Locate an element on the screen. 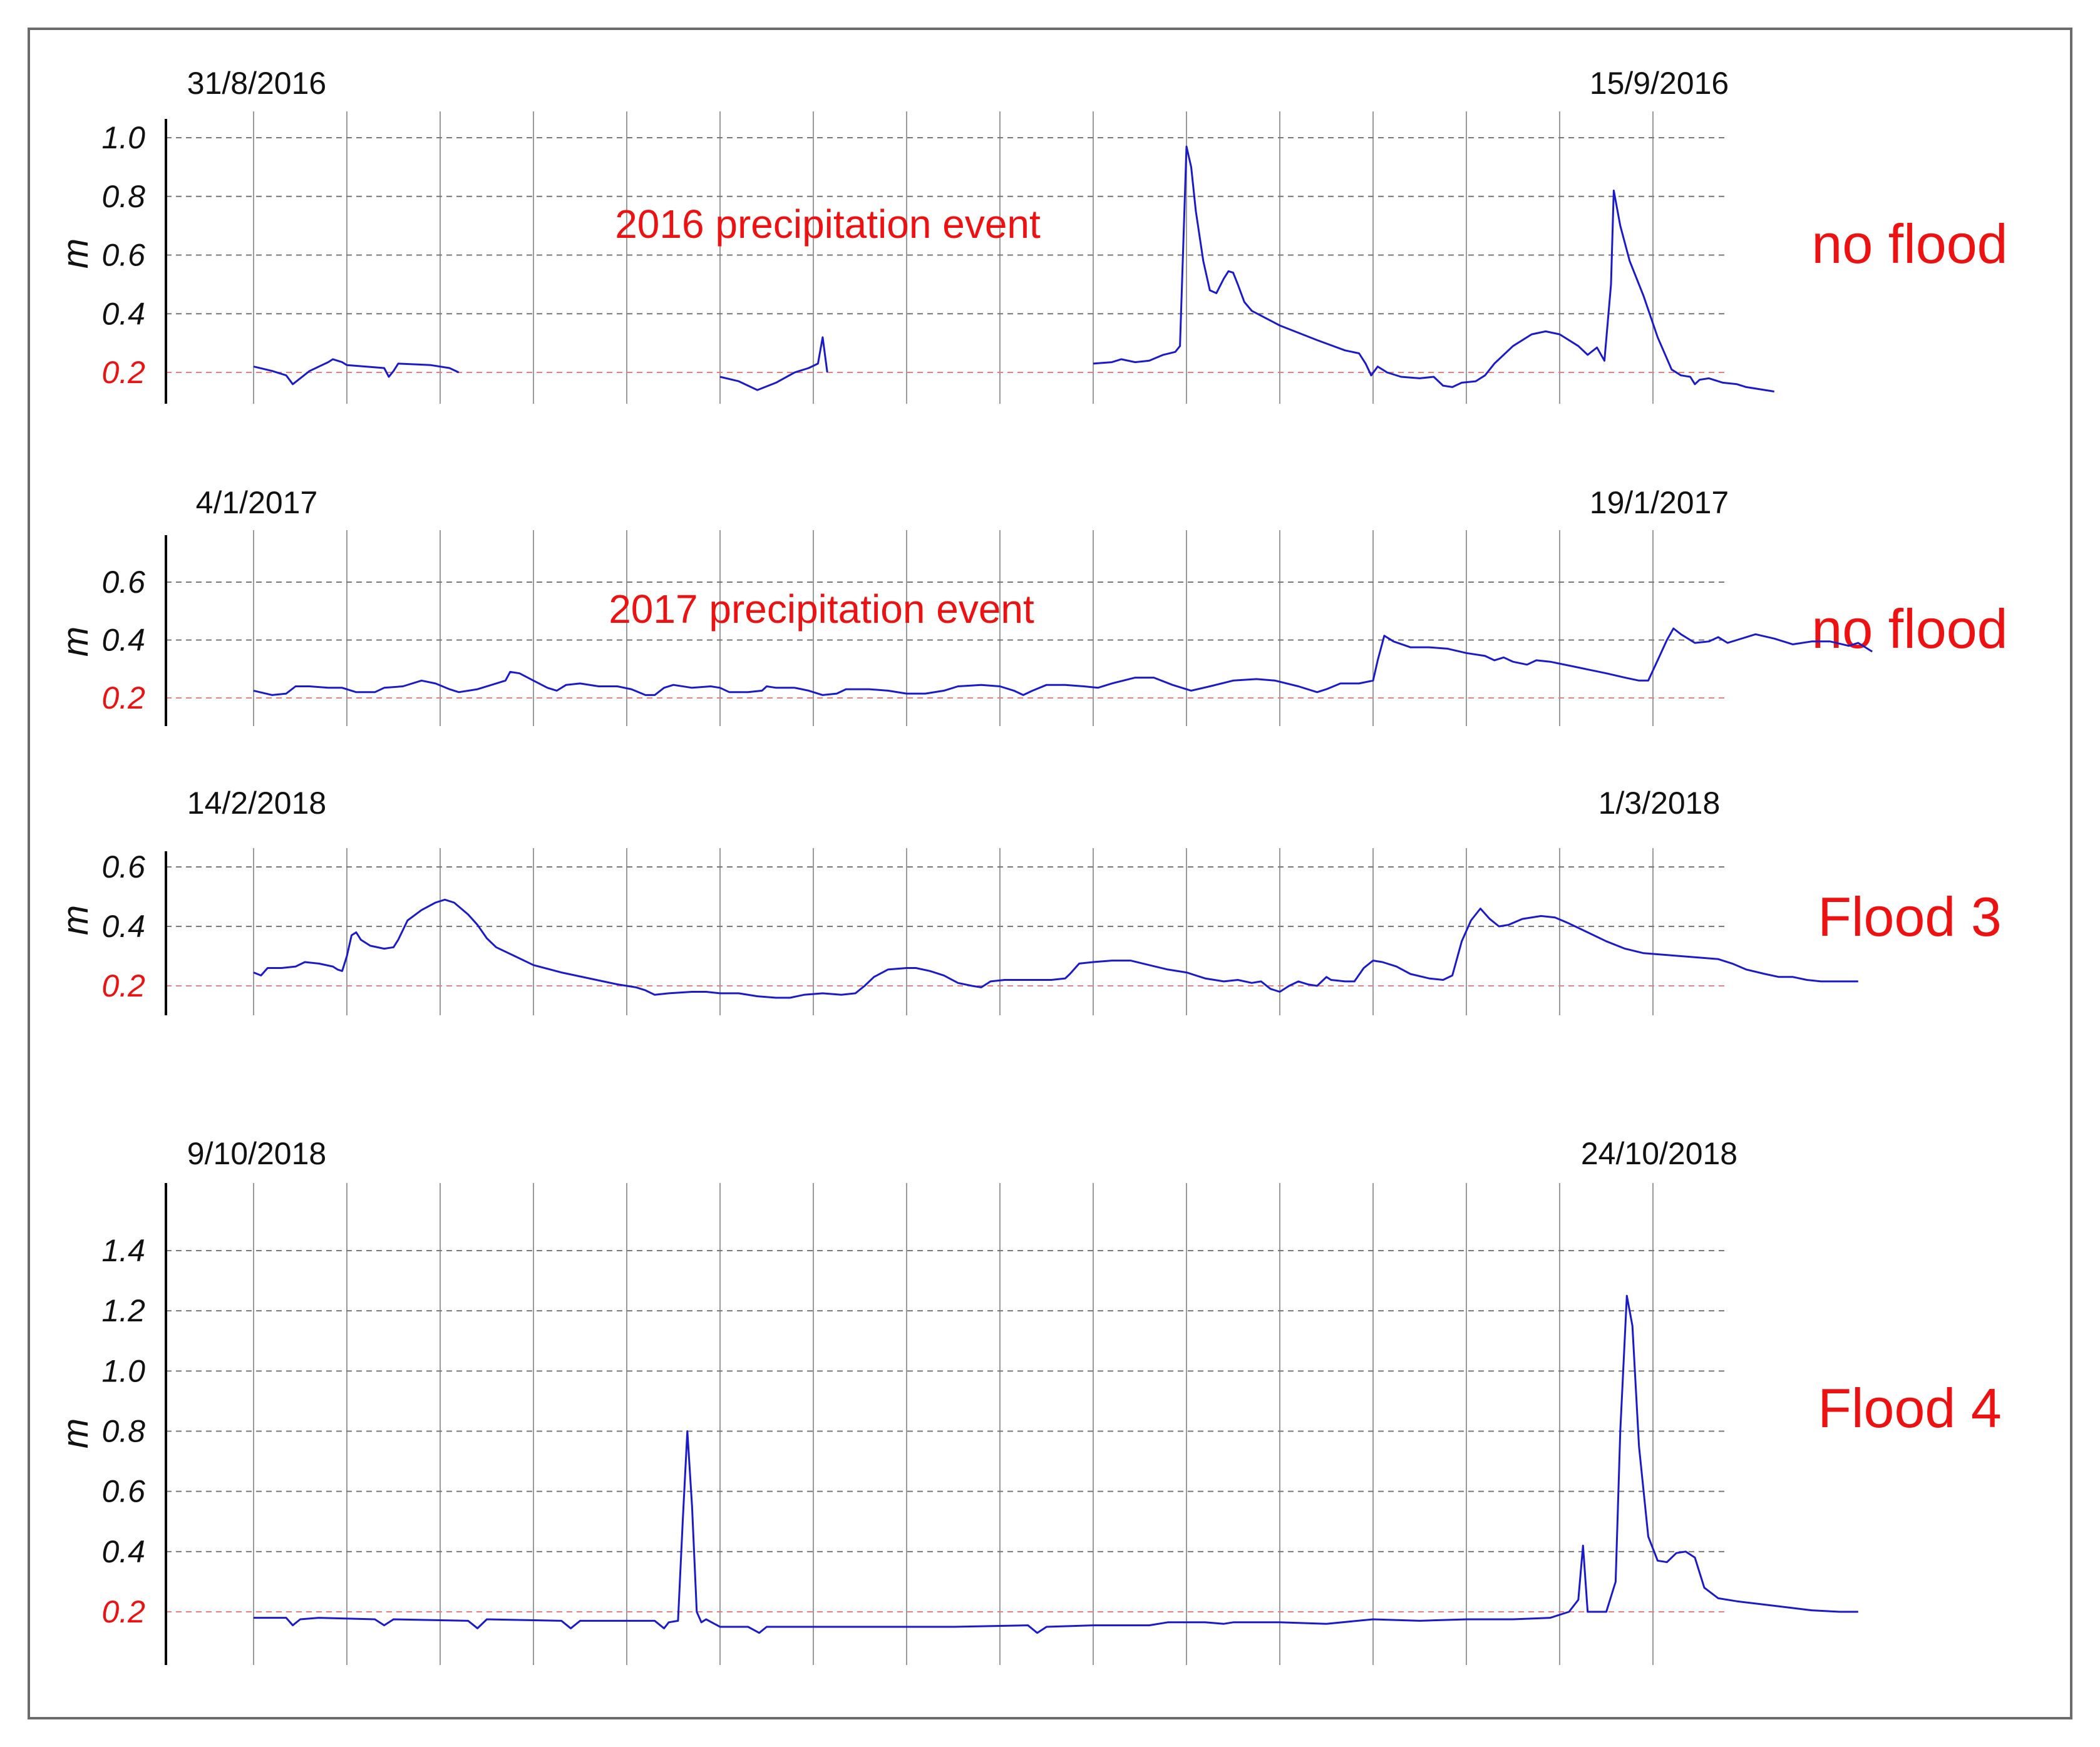 This screenshot has width=2100, height=1747. end-date-label: 1/3/2018 is located at coordinates (1659, 803).